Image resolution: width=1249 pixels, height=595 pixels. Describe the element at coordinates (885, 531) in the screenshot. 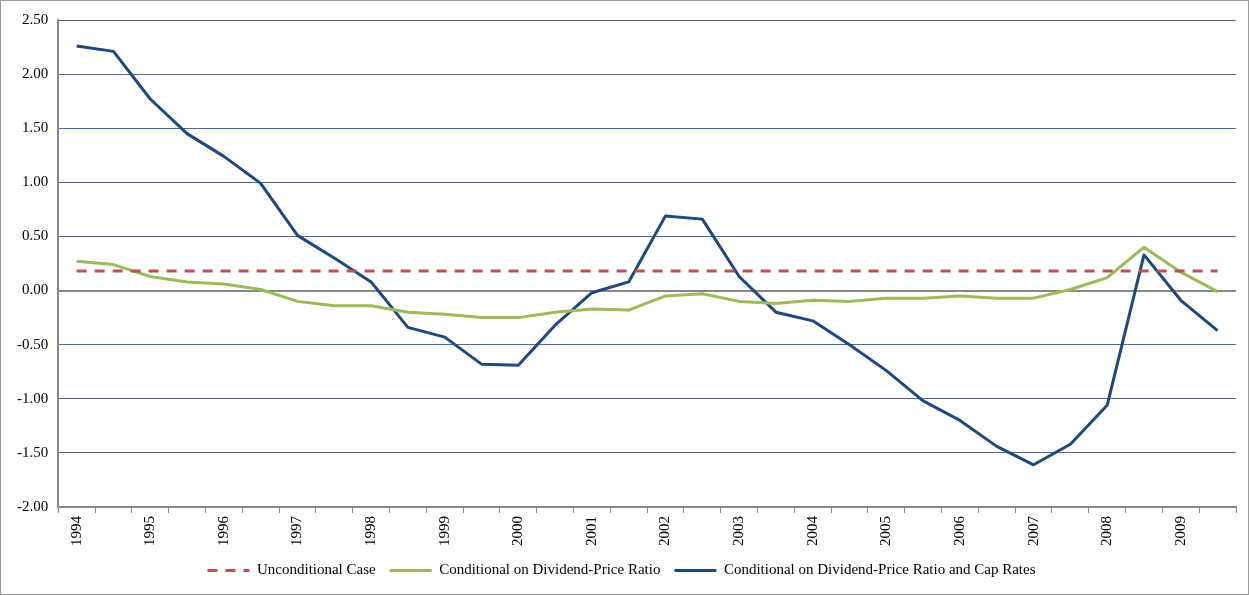

I see `x-tick-label: 2005` at that location.